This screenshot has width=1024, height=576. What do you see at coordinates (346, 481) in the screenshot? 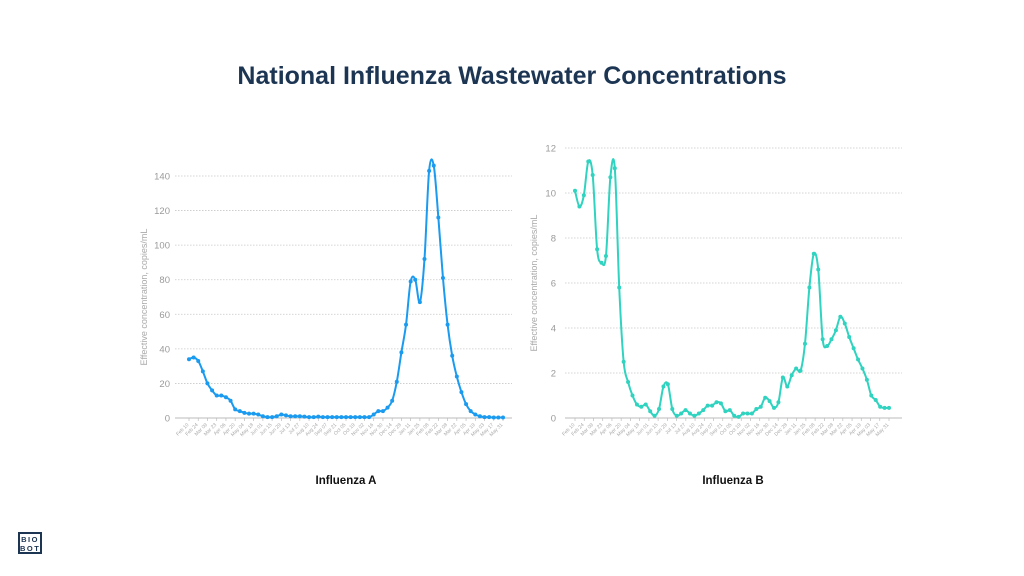
I see `chart-title: Influenza A` at bounding box center [346, 481].